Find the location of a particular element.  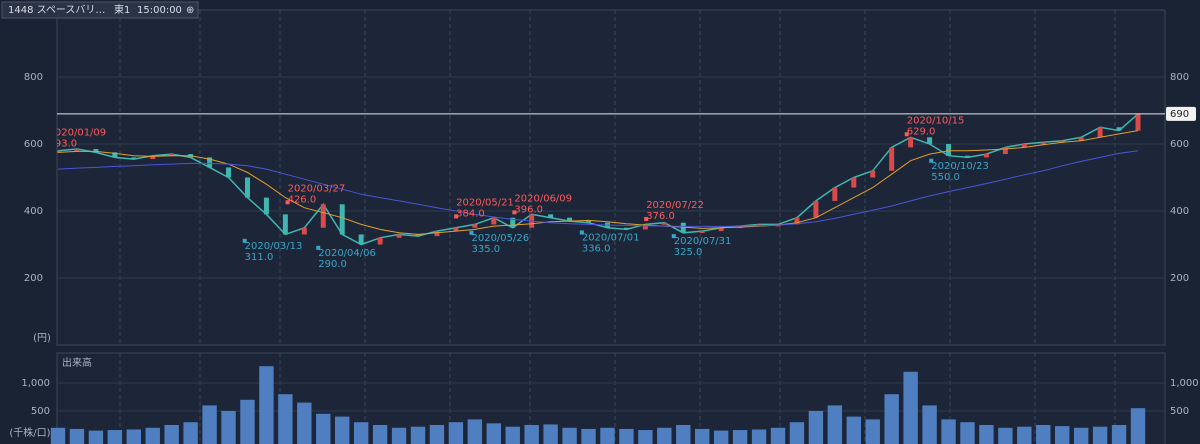

annotation-date: 2020/05/26 is located at coordinates (500, 238).